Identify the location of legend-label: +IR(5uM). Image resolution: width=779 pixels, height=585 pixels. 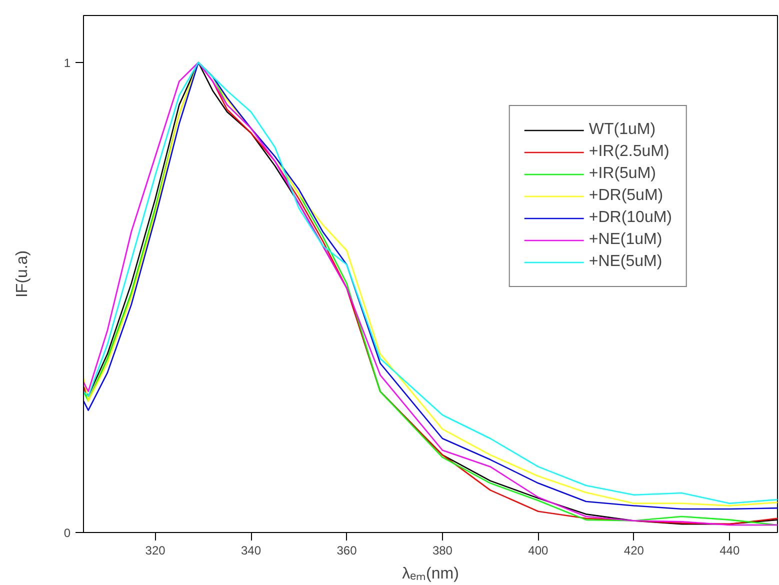
(622, 174).